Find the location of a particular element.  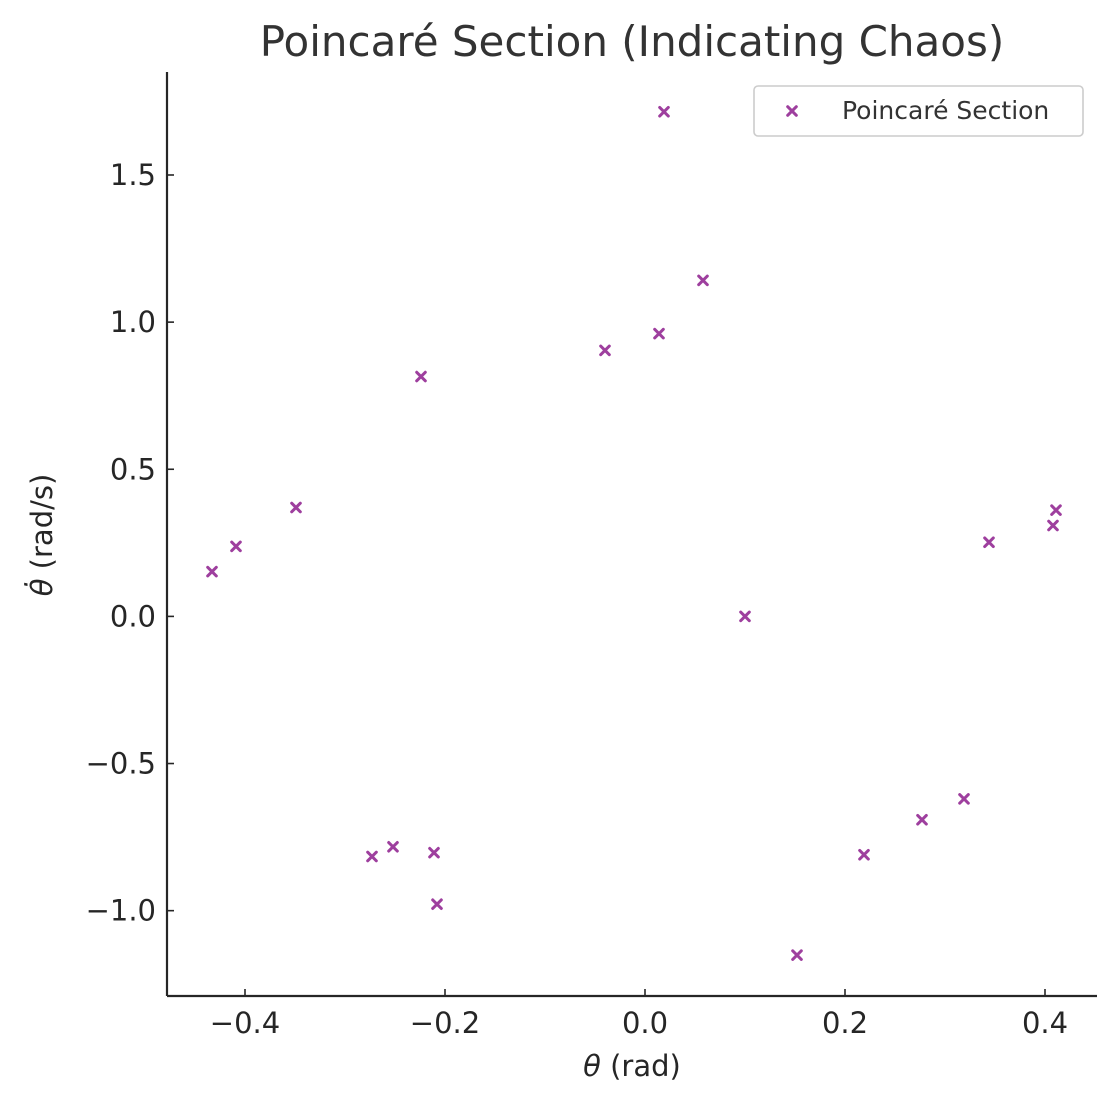

y-tick-label: −0.5 is located at coordinates (121, 764).